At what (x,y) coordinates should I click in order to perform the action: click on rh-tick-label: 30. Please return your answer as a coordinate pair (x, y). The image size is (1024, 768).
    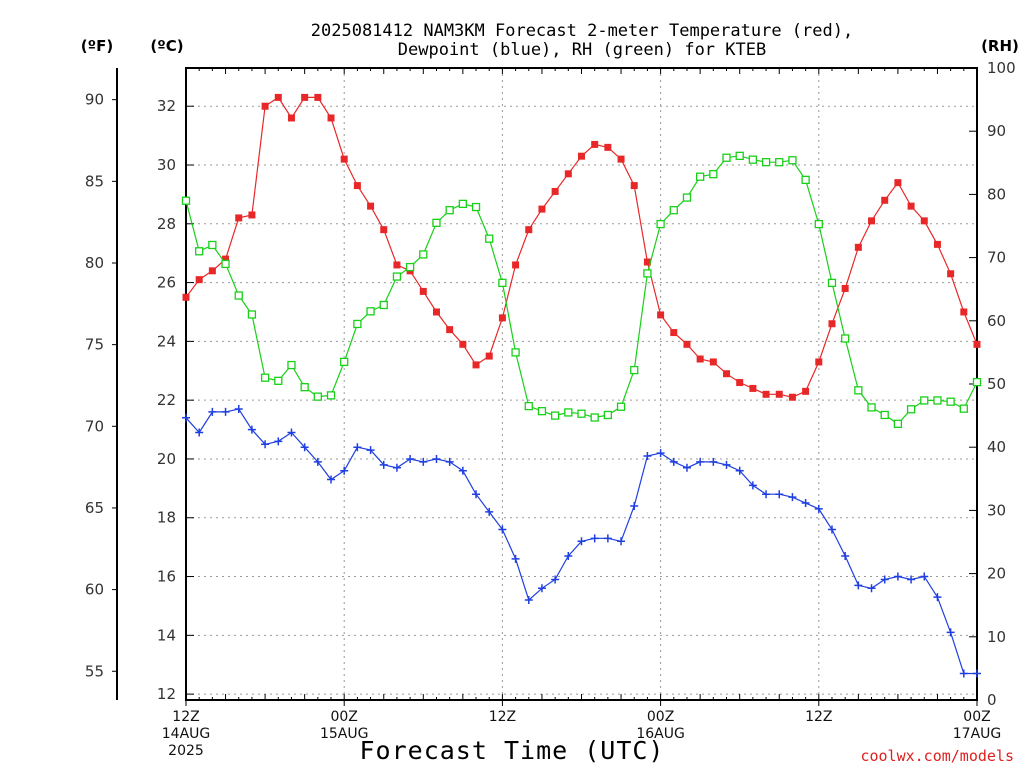
    Looking at the image, I should click on (996, 510).